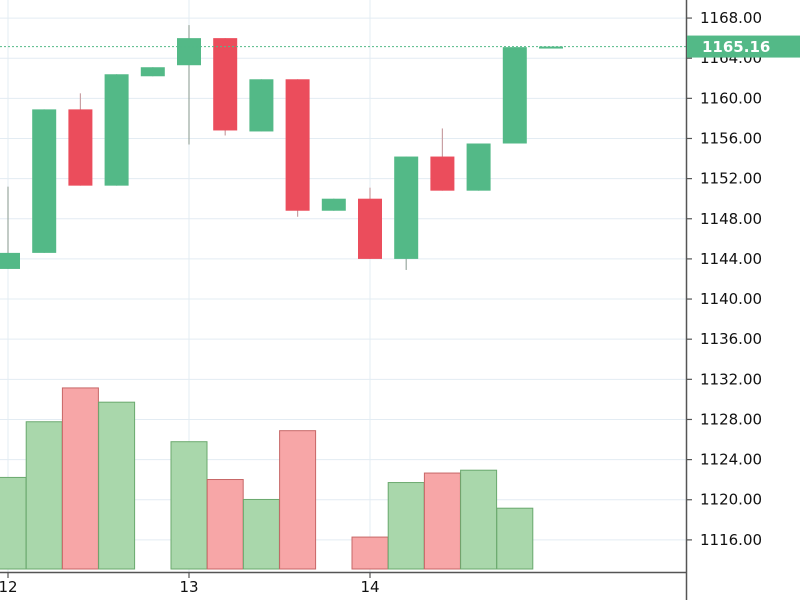 This screenshot has height=600, width=800. Describe the element at coordinates (188, 587) in the screenshot. I see `time-tick-label: 13` at that location.